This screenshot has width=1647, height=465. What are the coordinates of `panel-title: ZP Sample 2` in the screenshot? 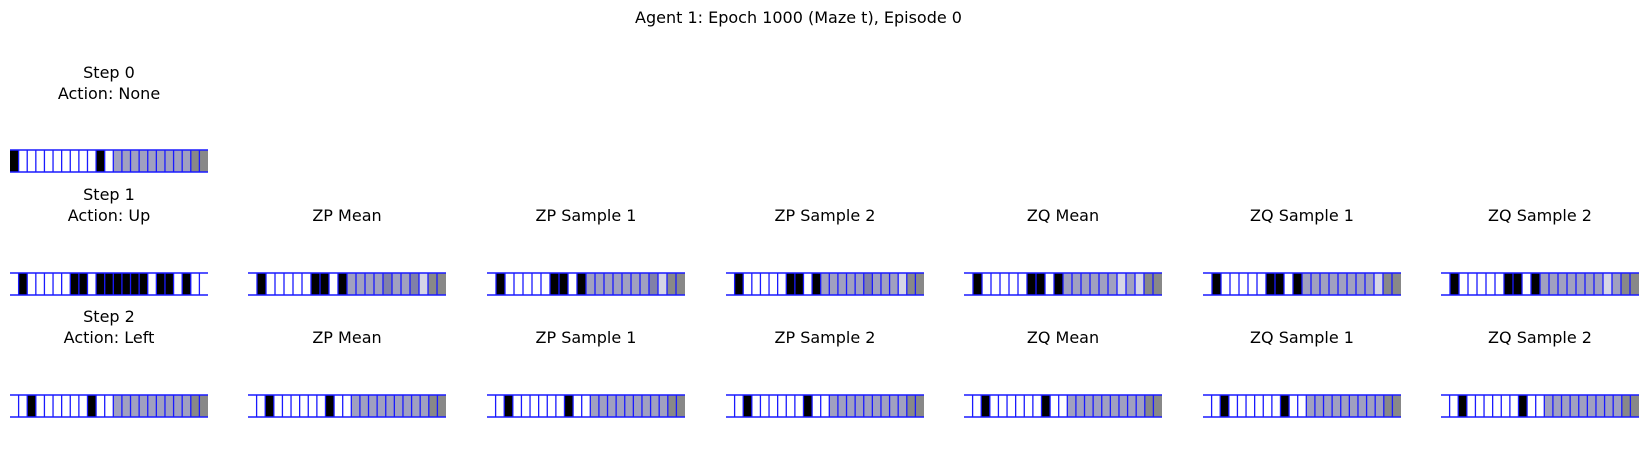 It's located at (825, 337).